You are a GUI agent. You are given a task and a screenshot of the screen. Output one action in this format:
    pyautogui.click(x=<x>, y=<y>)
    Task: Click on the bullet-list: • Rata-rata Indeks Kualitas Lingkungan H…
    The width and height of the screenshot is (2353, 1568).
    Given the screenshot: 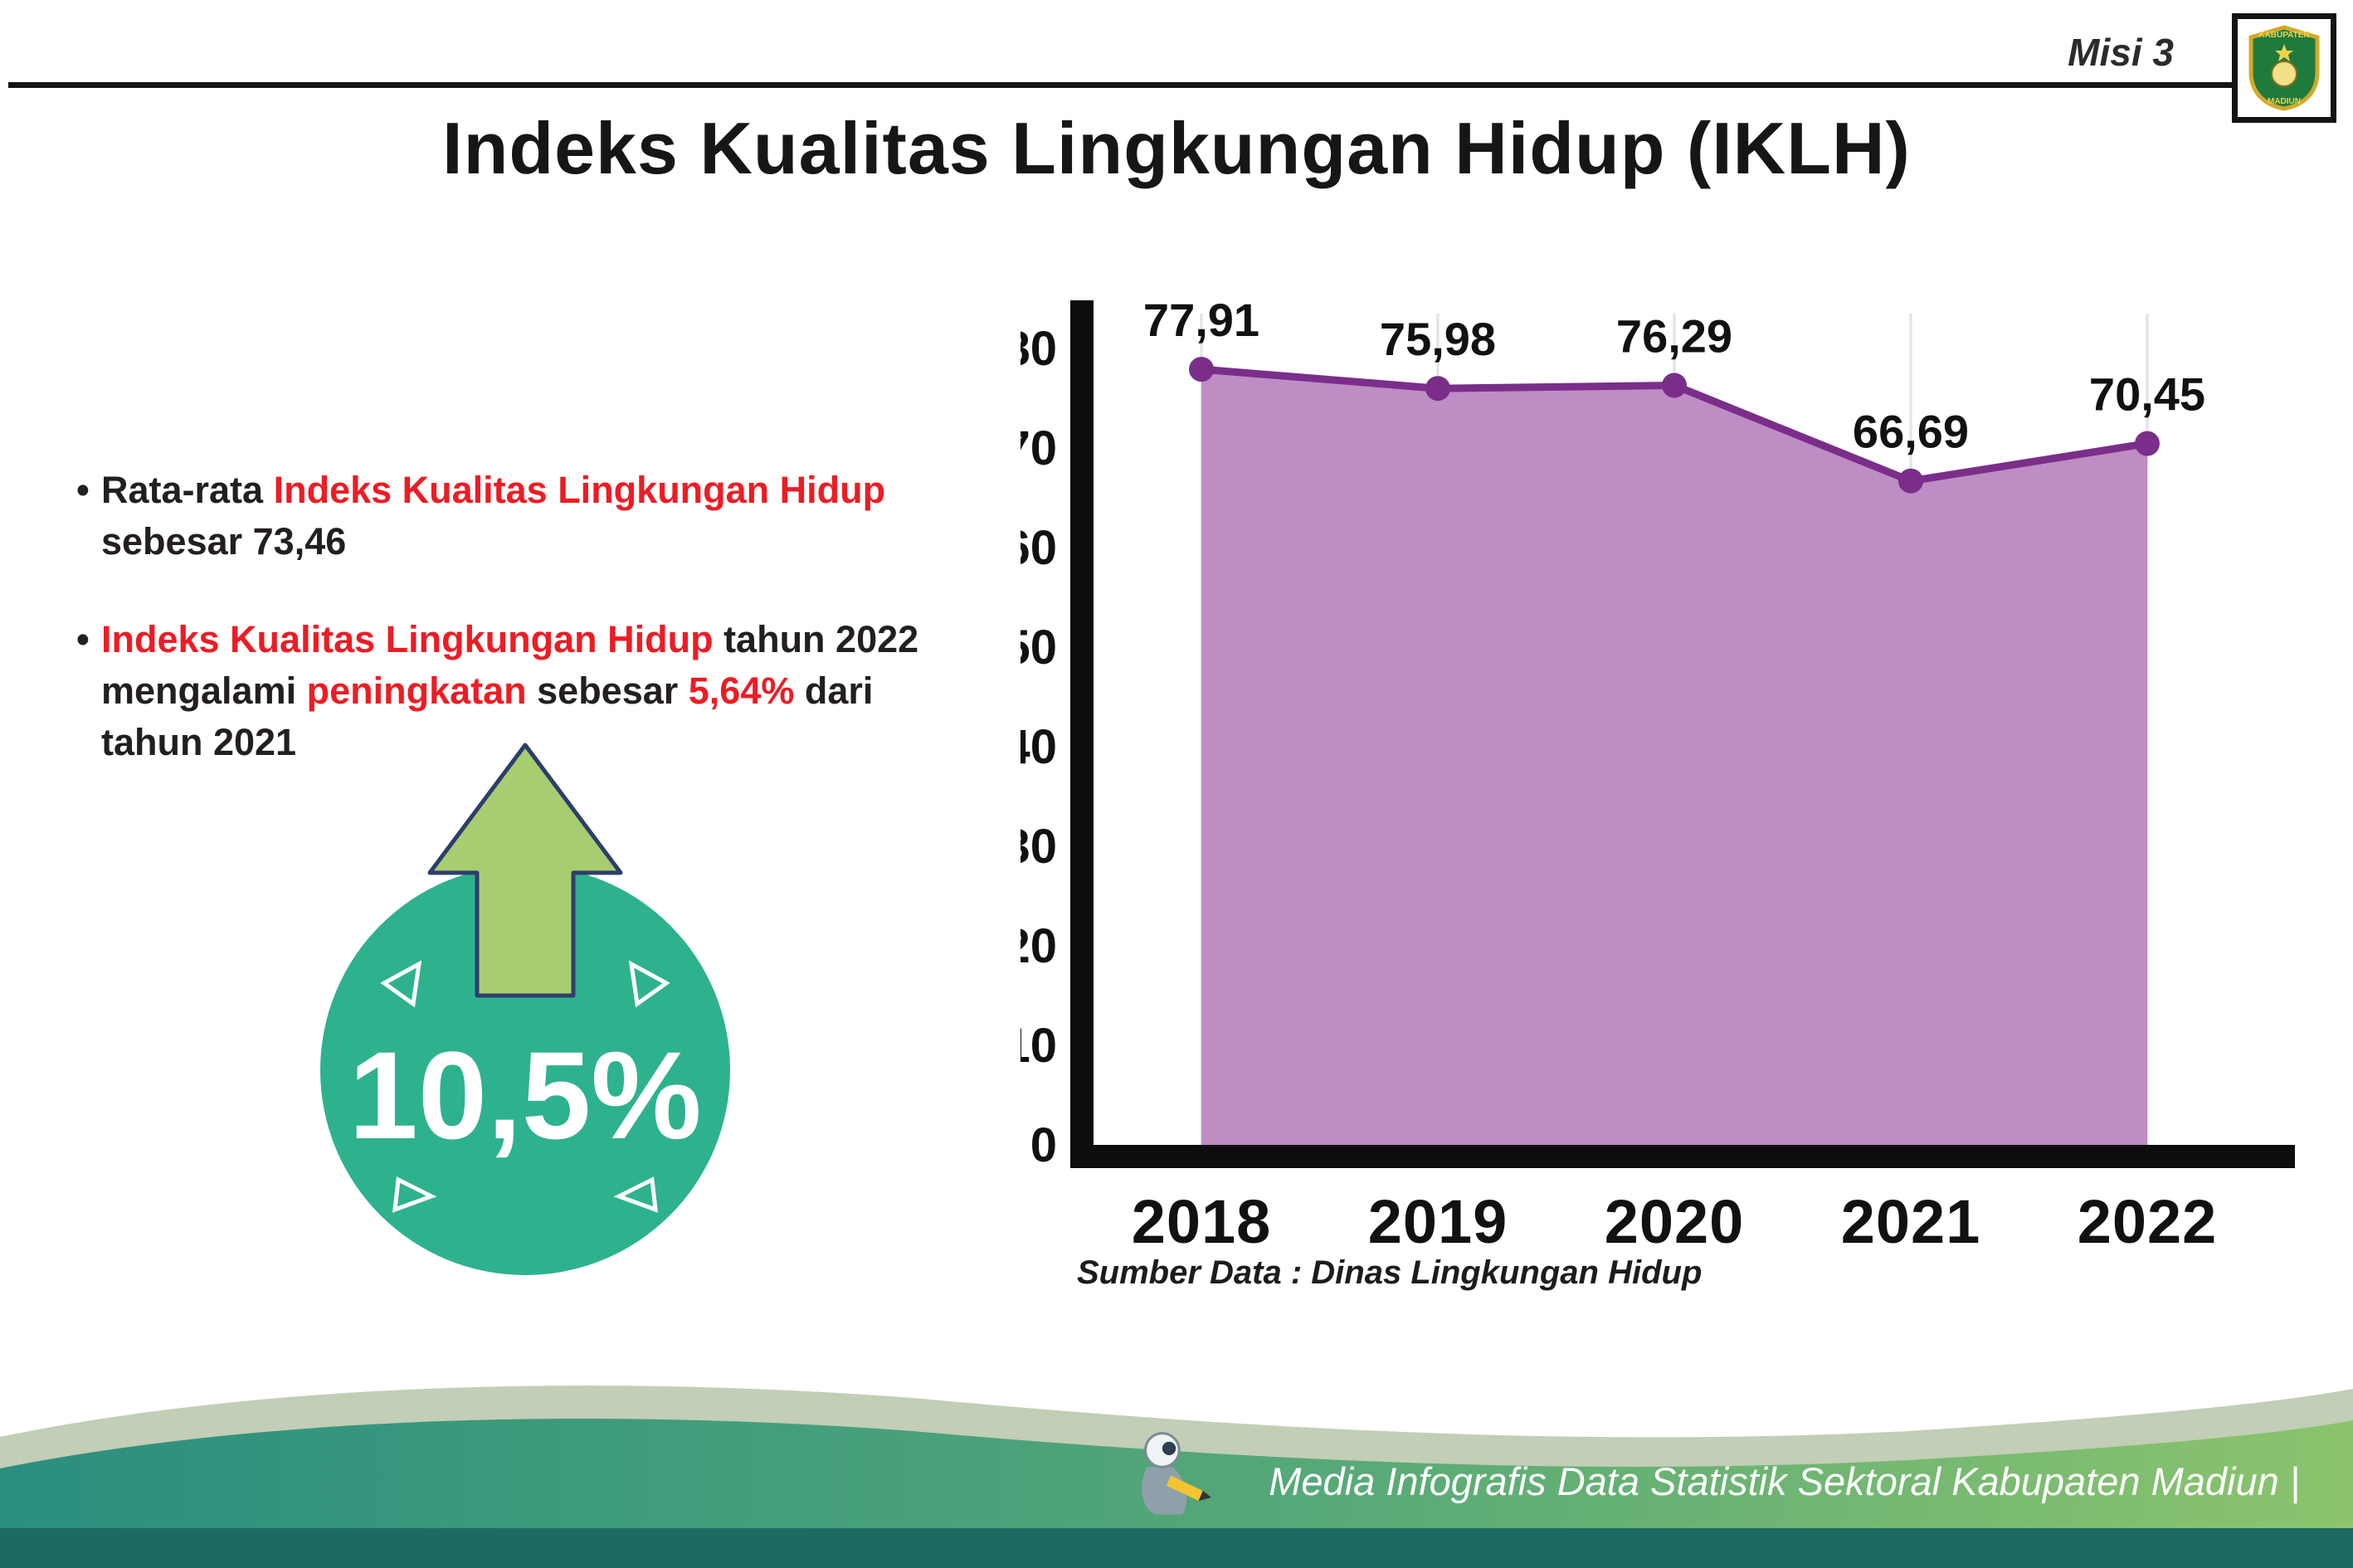 What is the action you would take?
    pyautogui.click(x=522, y=640)
    